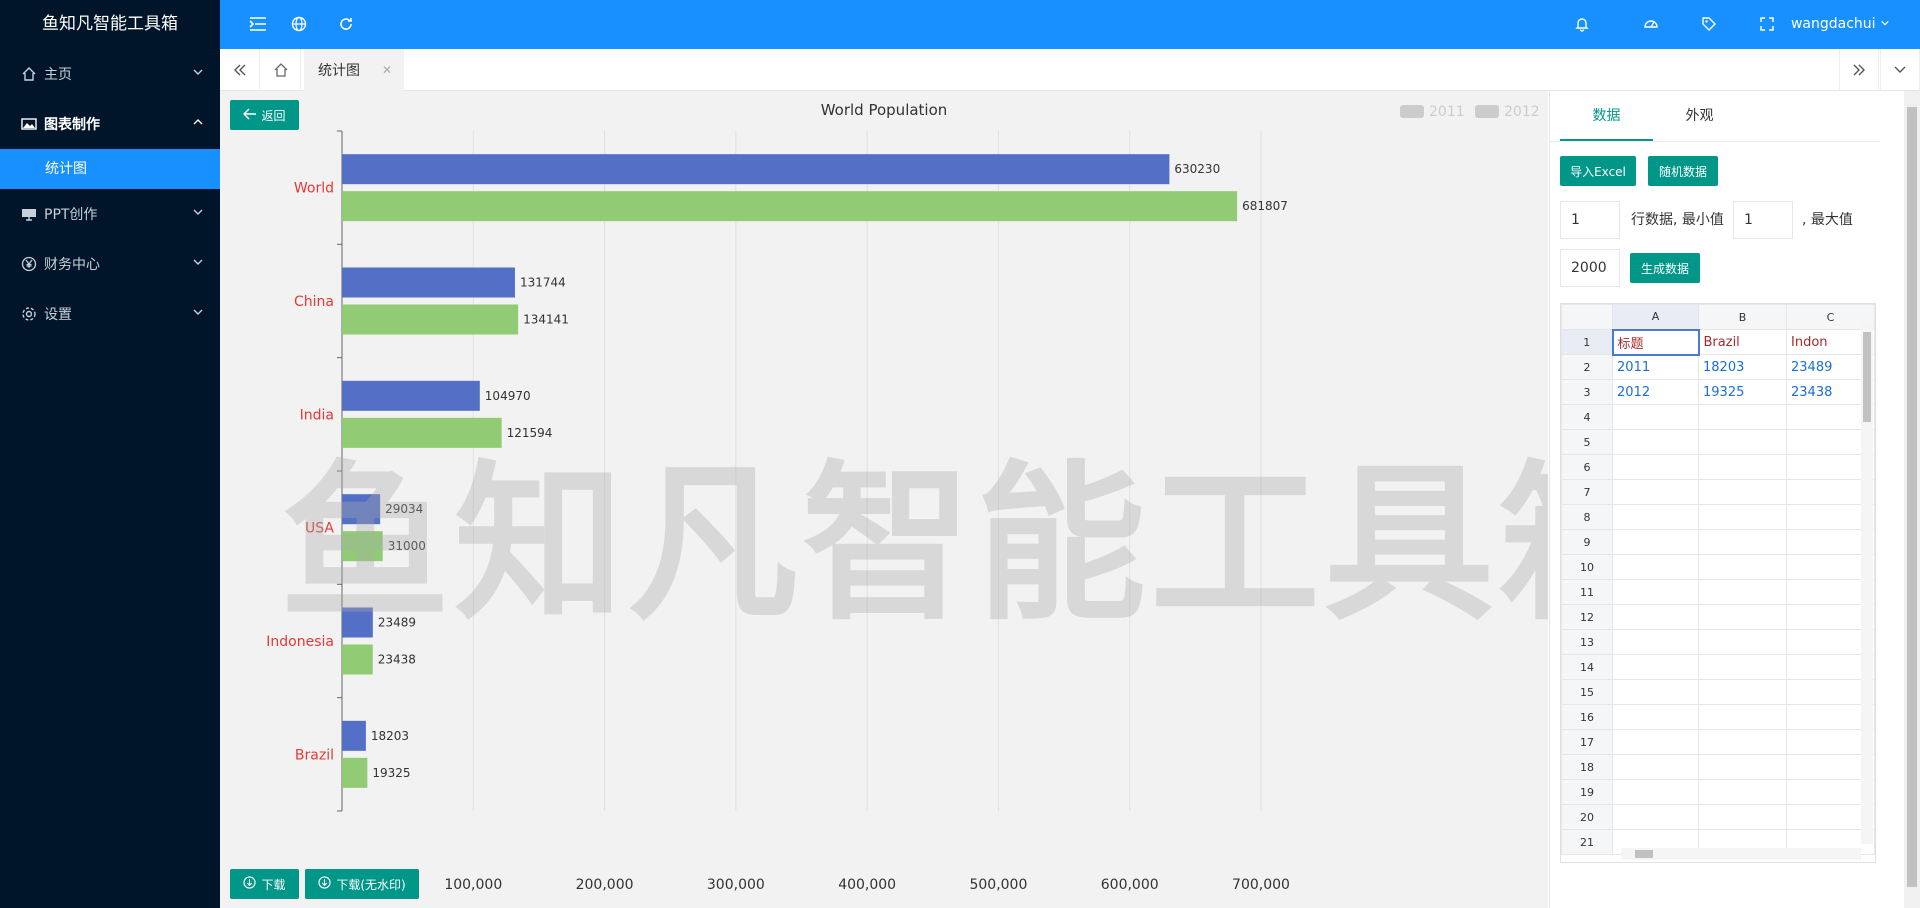  What do you see at coordinates (354, 70) in the screenshot?
I see `tab-statistics: 统计图 ✕` at bounding box center [354, 70].